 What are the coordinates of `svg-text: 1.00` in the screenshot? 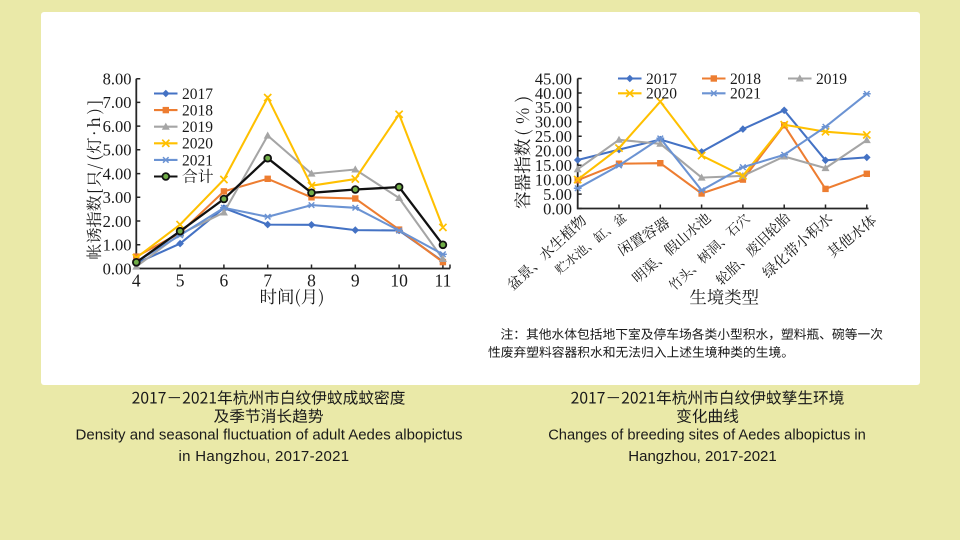 It's located at (117, 245).